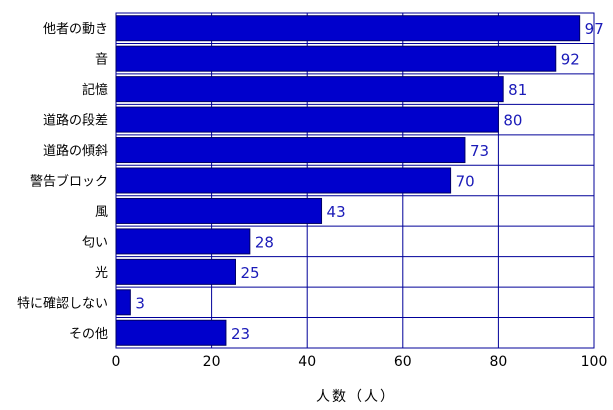 Image resolution: width=613 pixels, height=410 pixels. Describe the element at coordinates (570, 60) in the screenshot. I see `value-label: 92` at that location.